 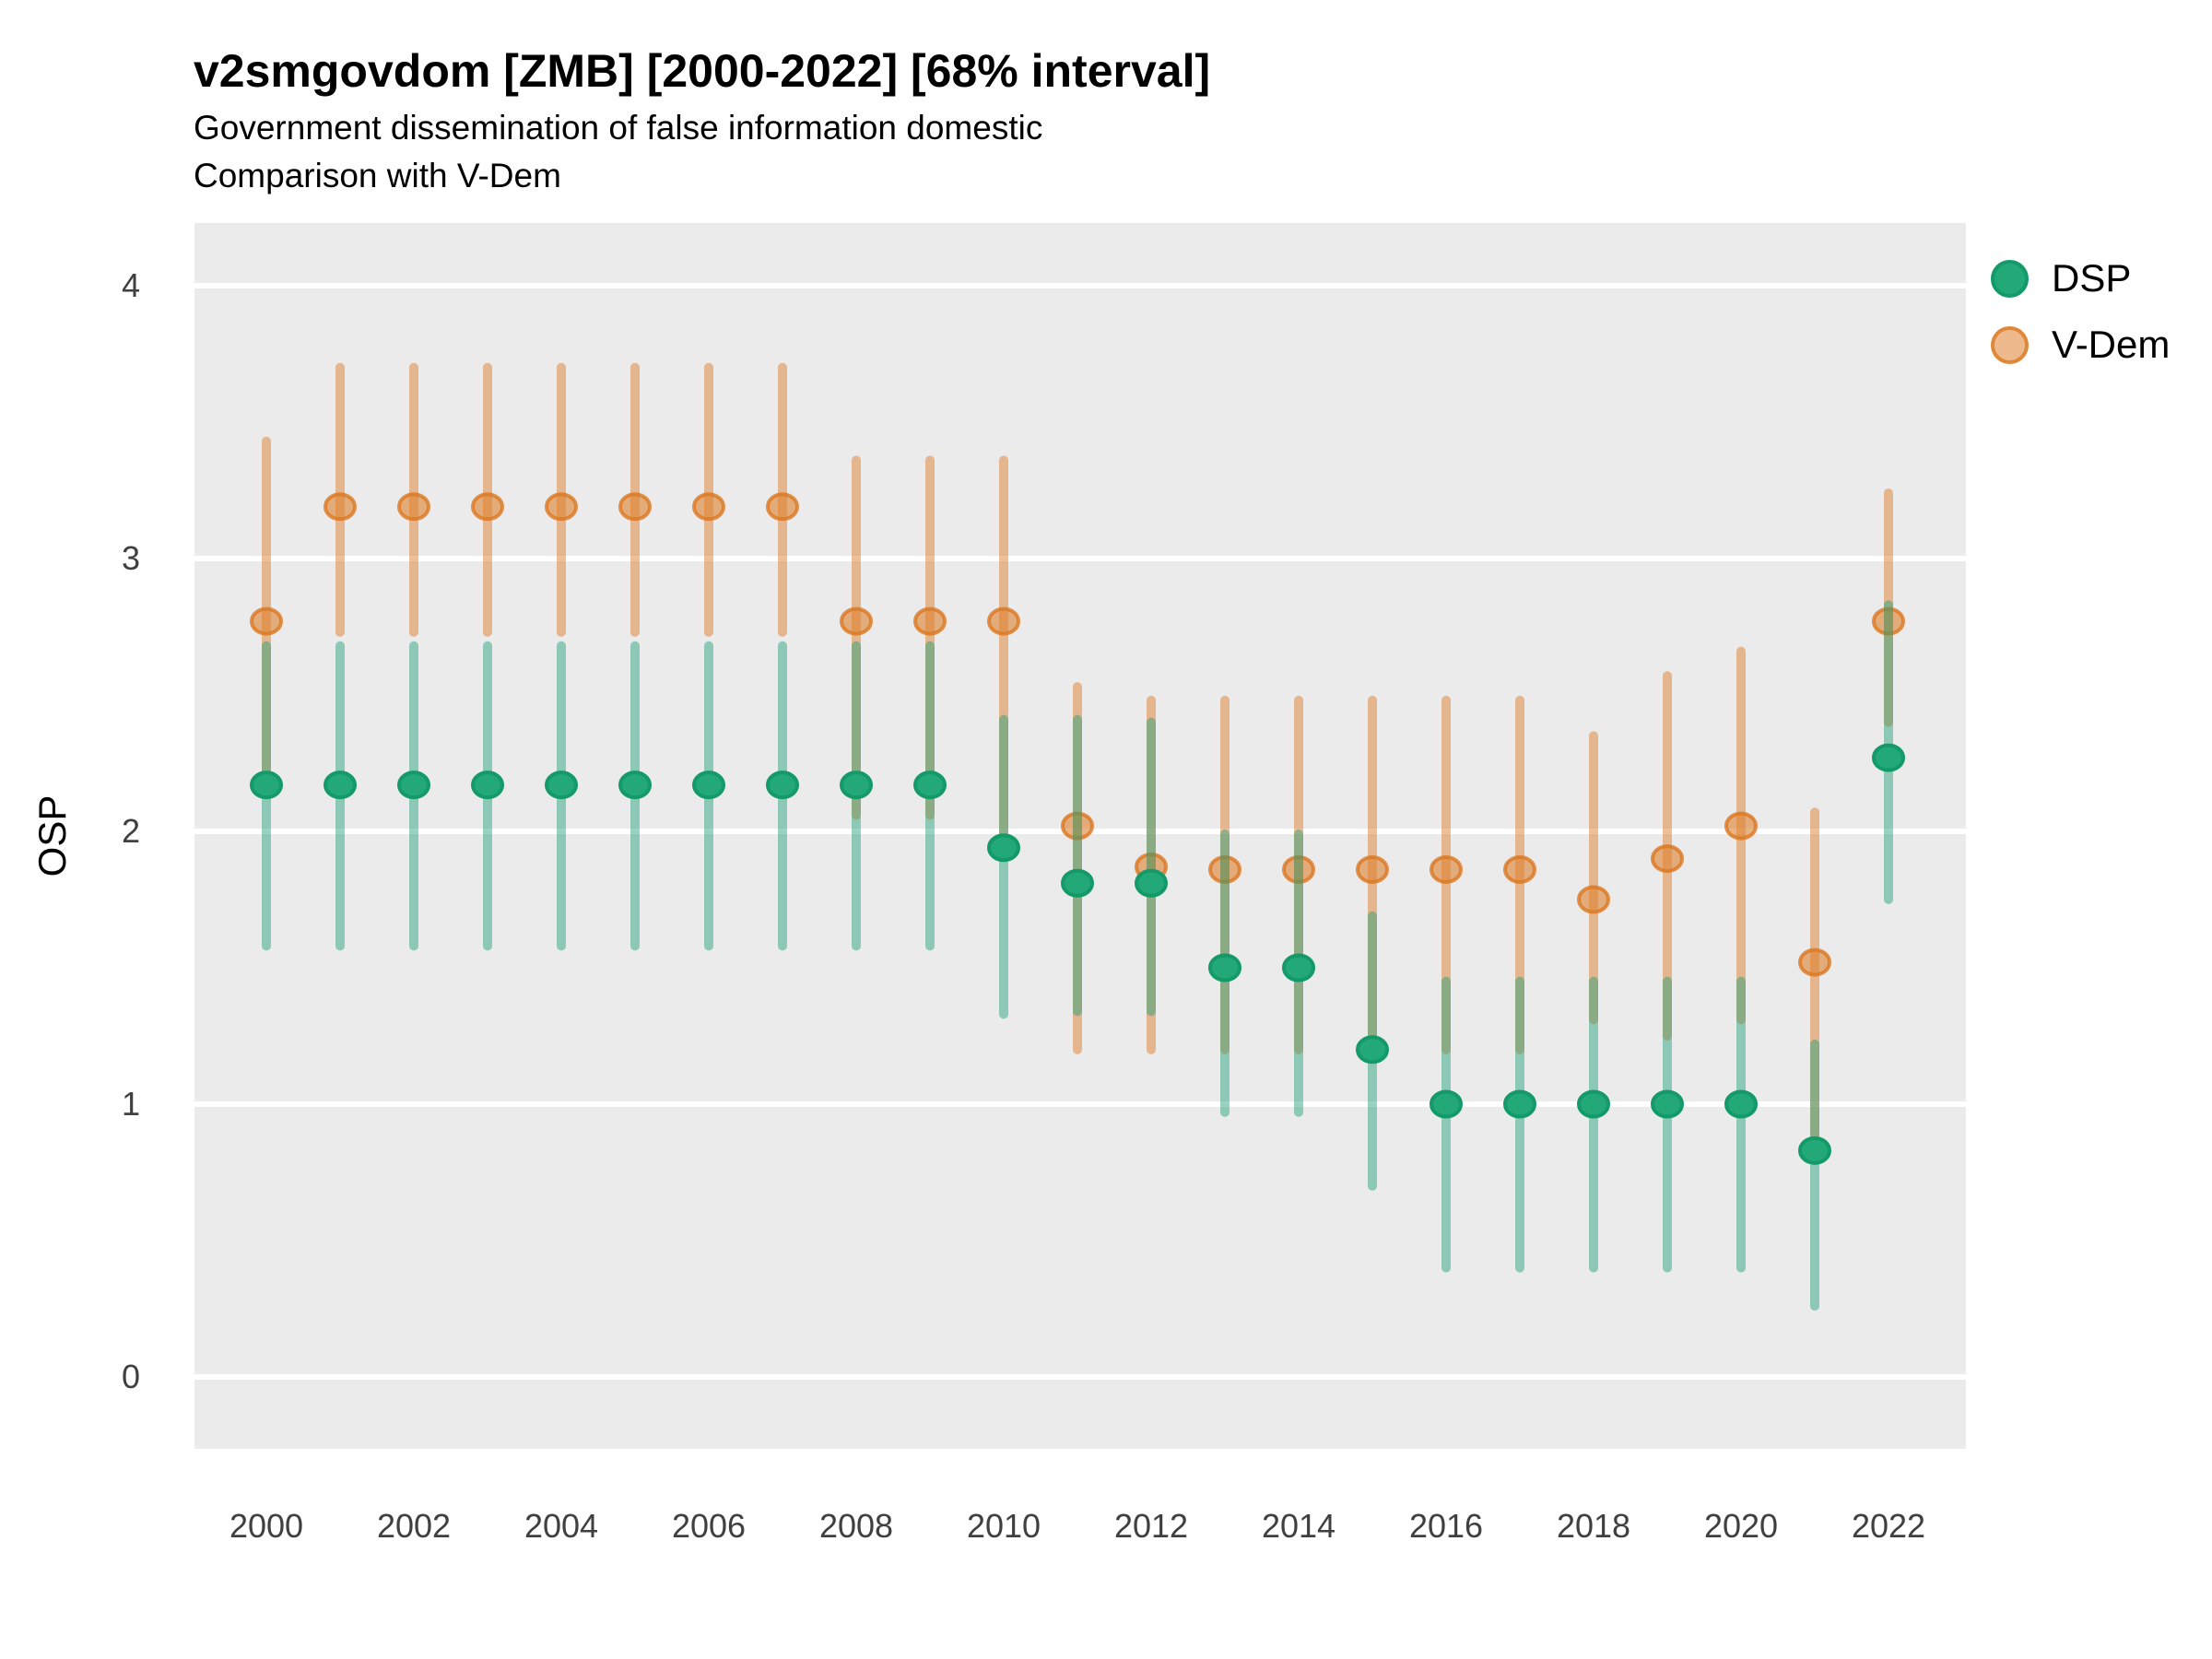 What do you see at coordinates (1004, 1526) in the screenshot?
I see `x-tick-label-2010: 2010` at bounding box center [1004, 1526].